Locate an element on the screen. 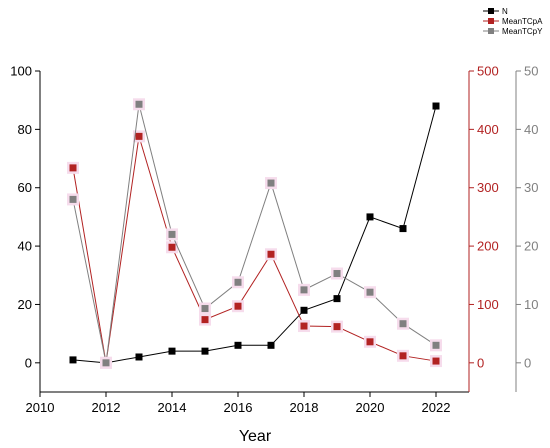 Image resolution: width=550 pixels, height=448 pixels. x-tick-label: 2010 is located at coordinates (40, 407).